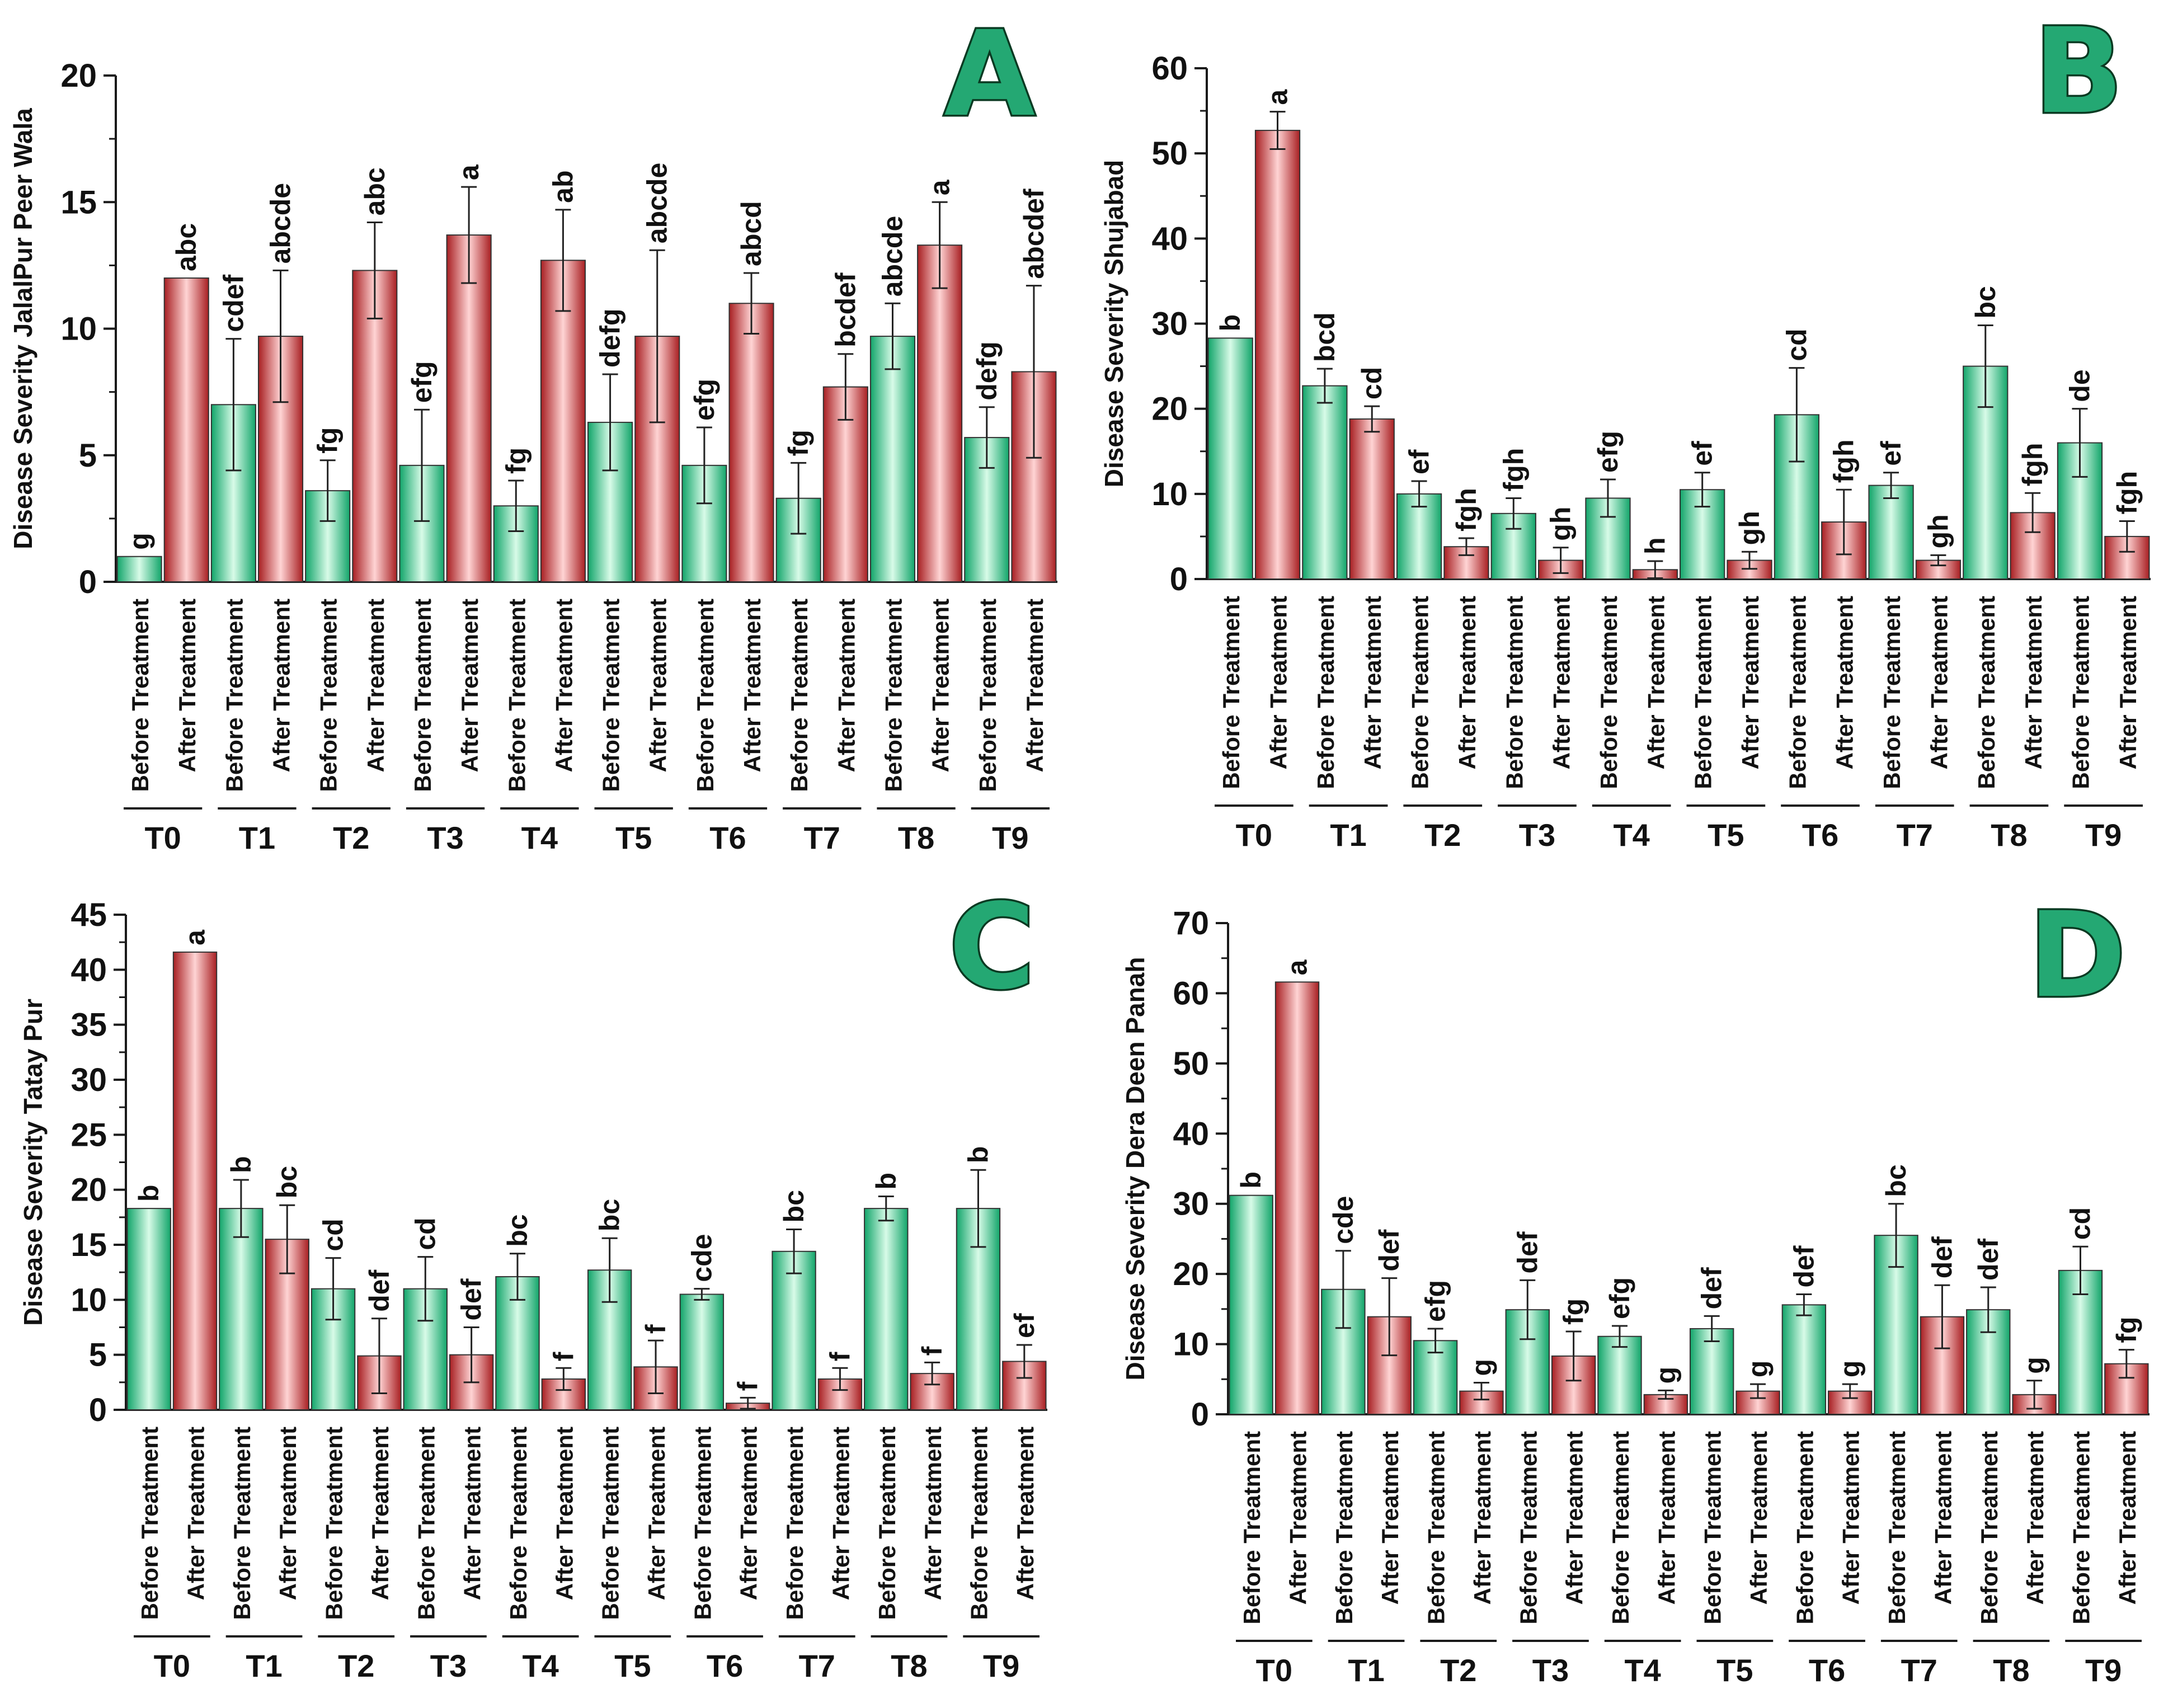  Describe the element at coordinates (798, 443) in the screenshot. I see `significance-label: fg` at that location.